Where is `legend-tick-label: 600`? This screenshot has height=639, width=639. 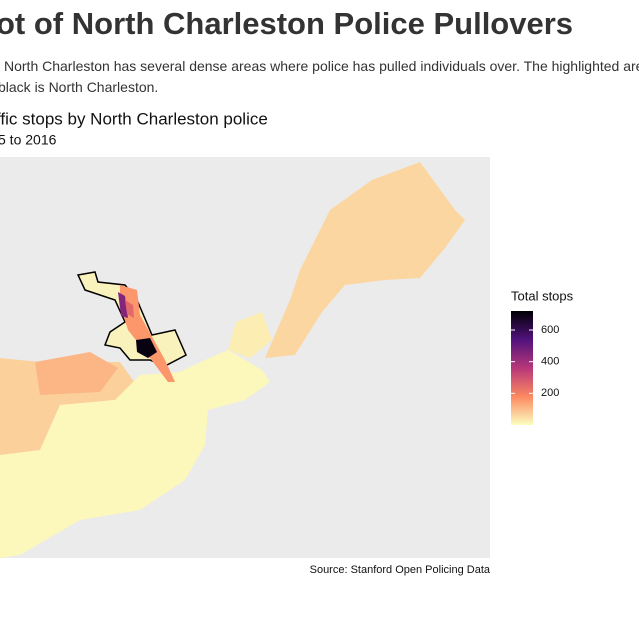
legend-tick-label: 600 is located at coordinates (550, 330).